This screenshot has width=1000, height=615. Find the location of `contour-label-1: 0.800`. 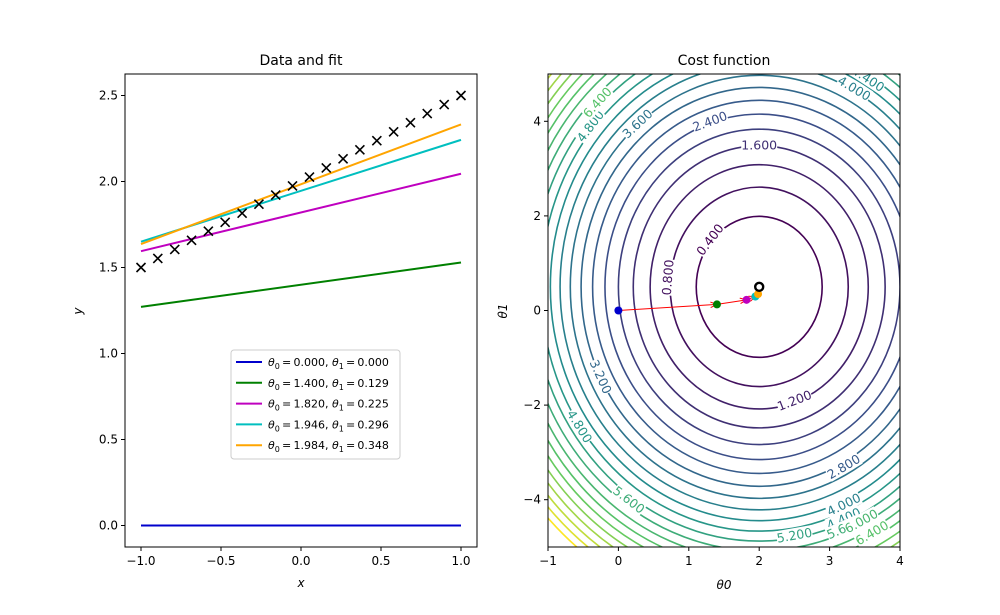

contour-label-1: 0.800 is located at coordinates (668, 277).